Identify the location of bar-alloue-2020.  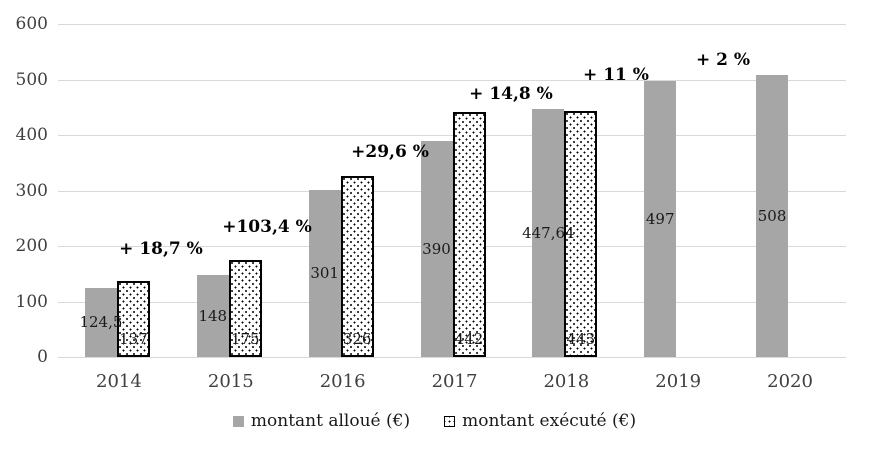
(772, 216).